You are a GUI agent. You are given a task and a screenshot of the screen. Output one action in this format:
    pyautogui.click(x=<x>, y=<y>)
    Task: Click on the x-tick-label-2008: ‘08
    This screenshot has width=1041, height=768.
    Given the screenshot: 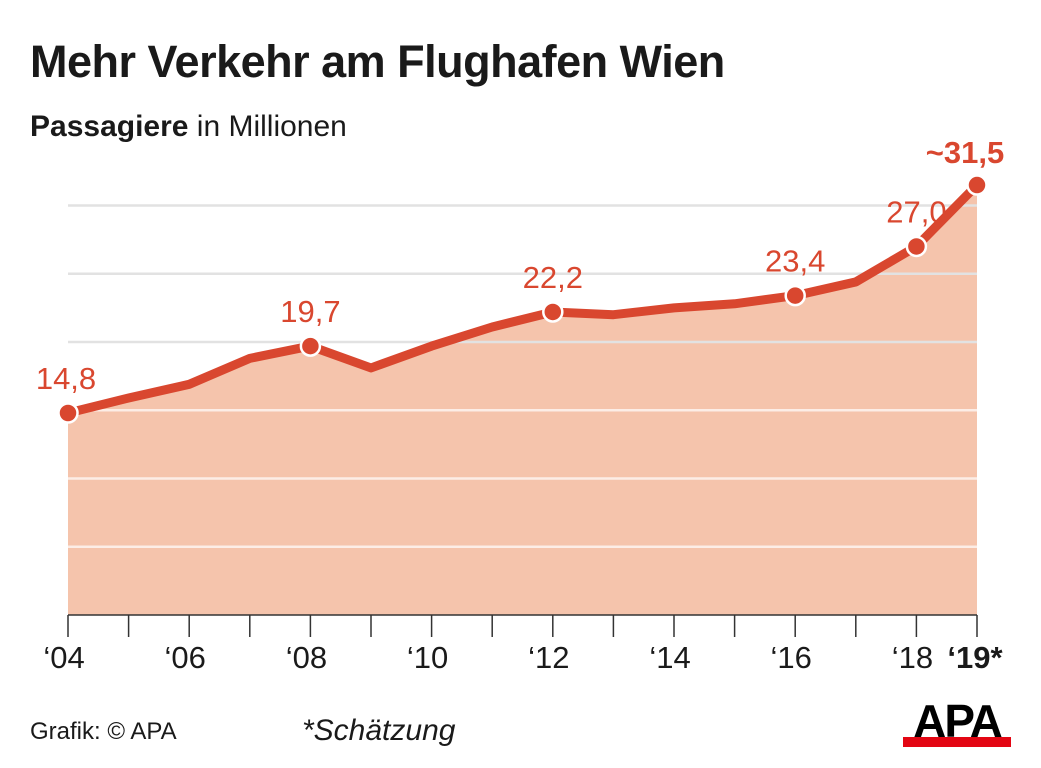 What is the action you would take?
    pyautogui.click(x=306, y=657)
    